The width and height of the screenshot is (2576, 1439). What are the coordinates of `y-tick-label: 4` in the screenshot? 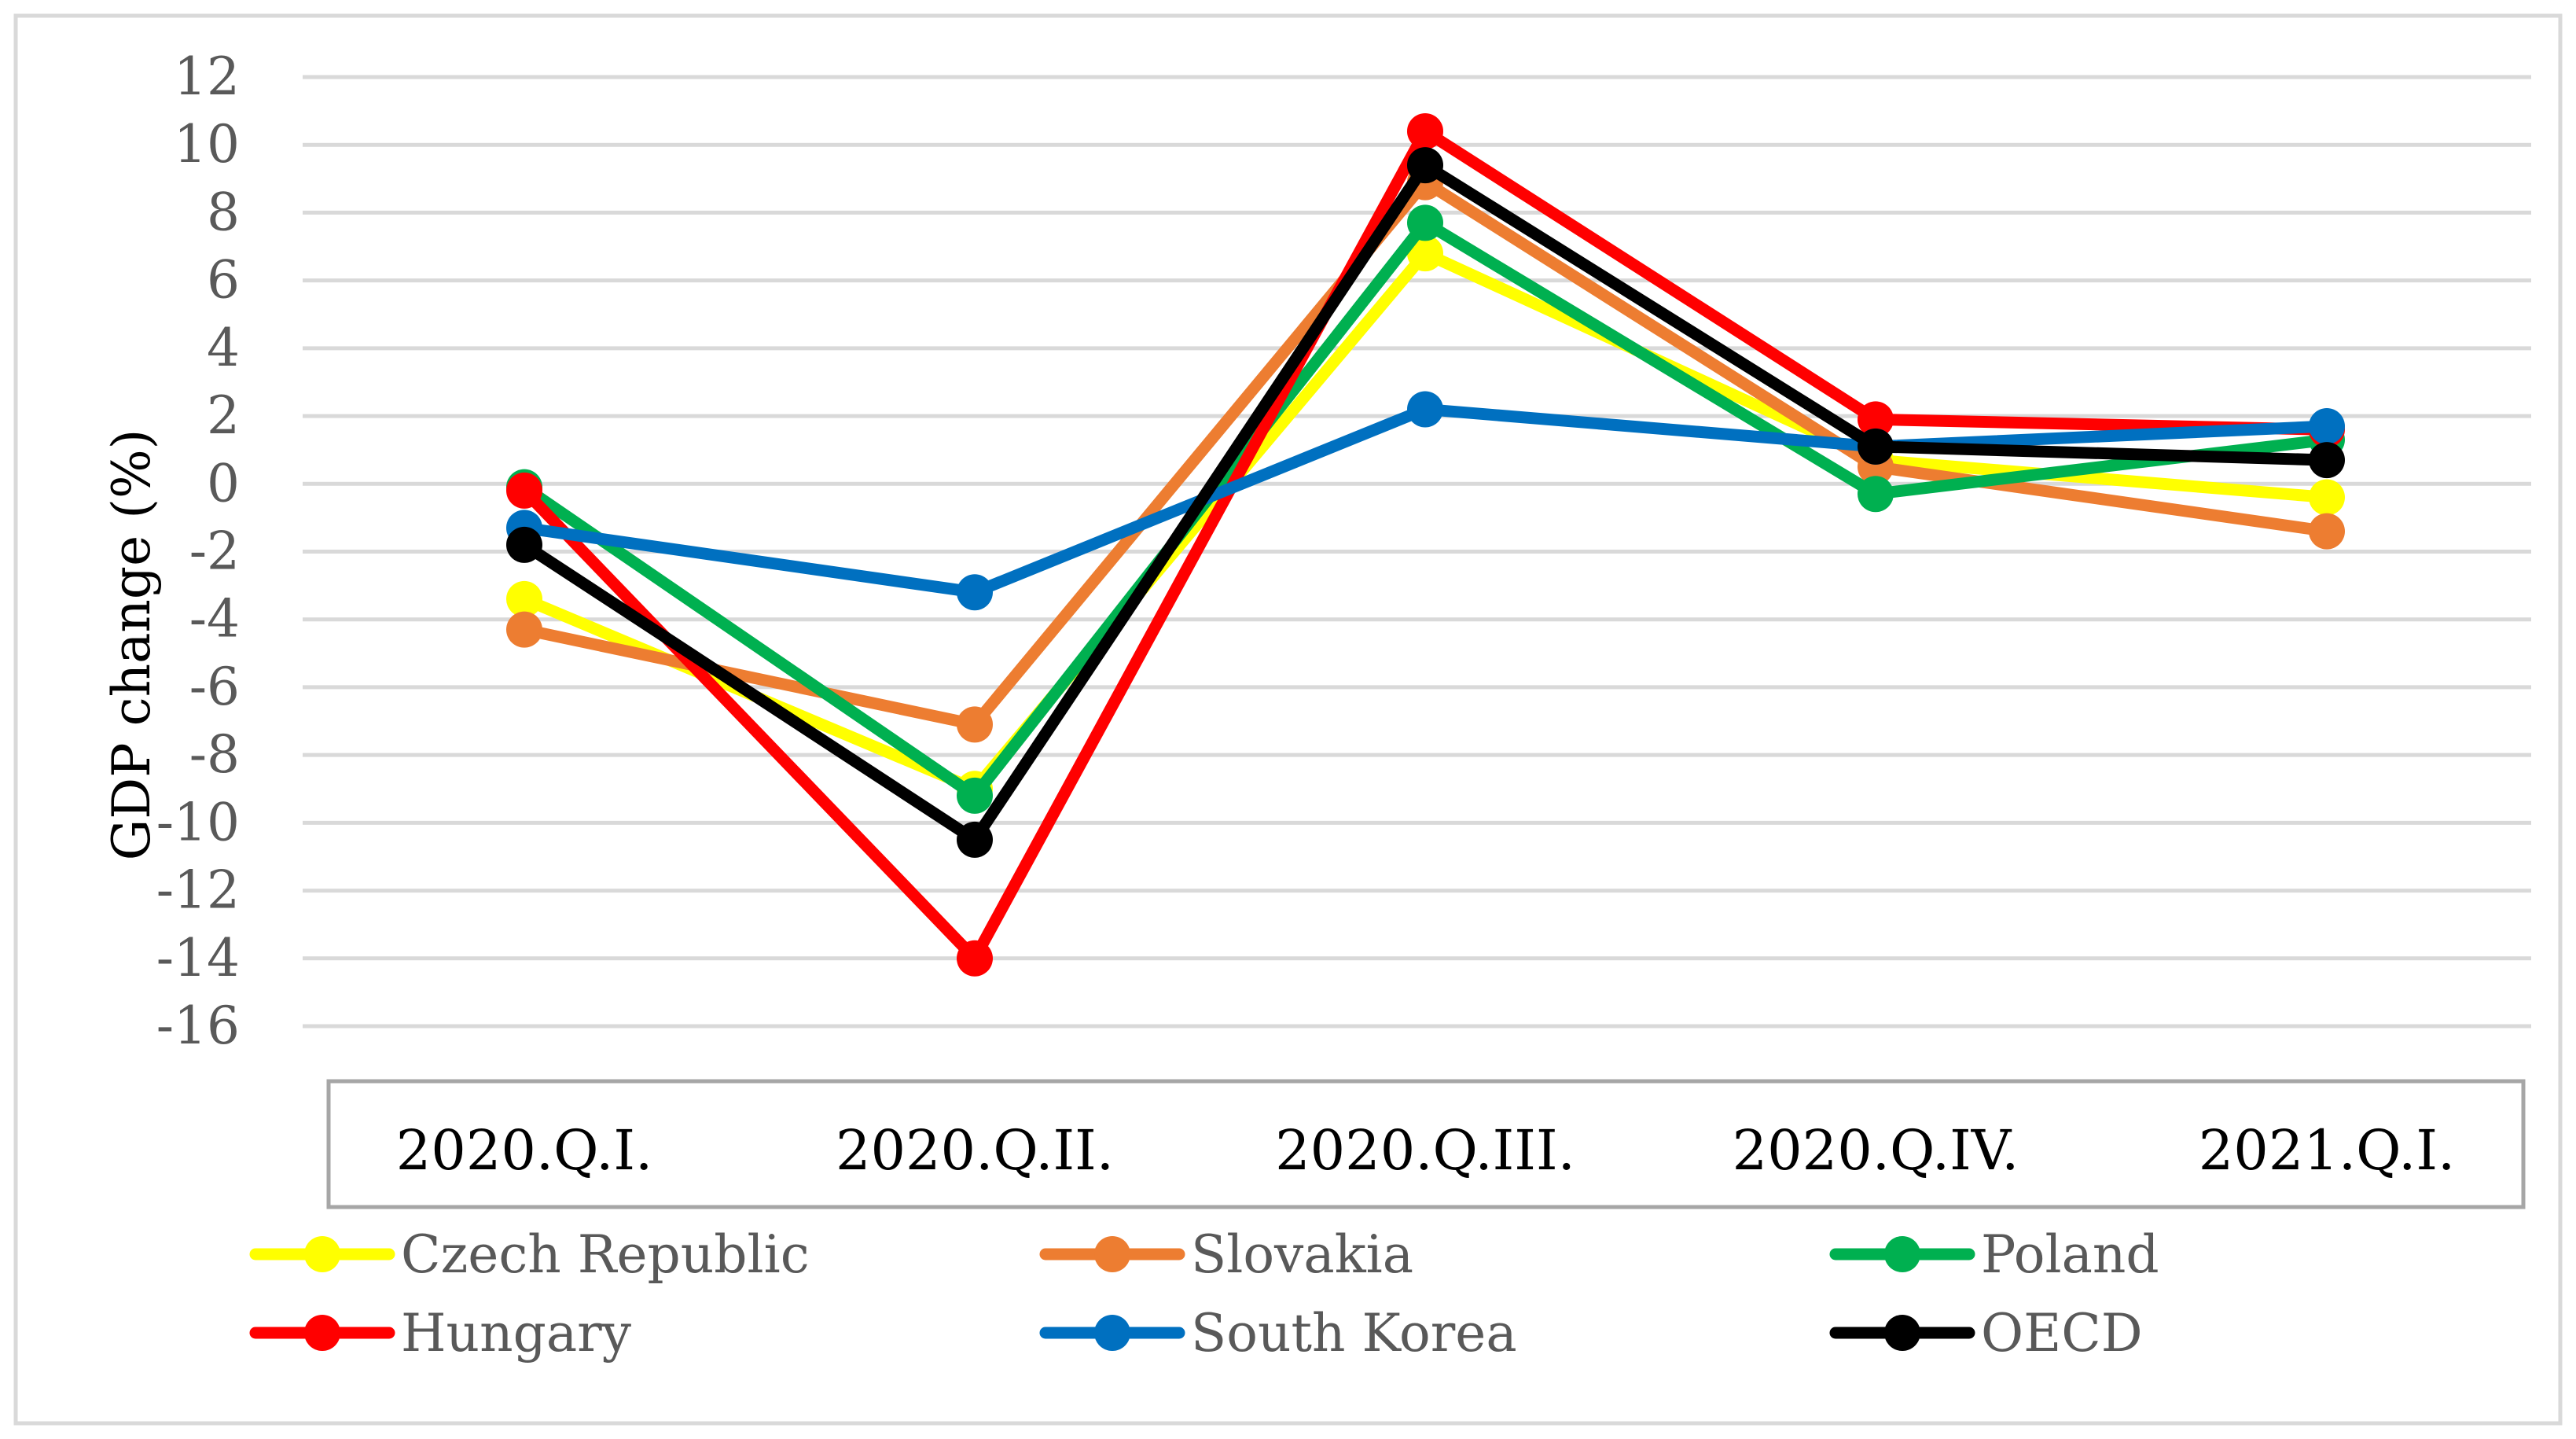 It's located at (223, 348).